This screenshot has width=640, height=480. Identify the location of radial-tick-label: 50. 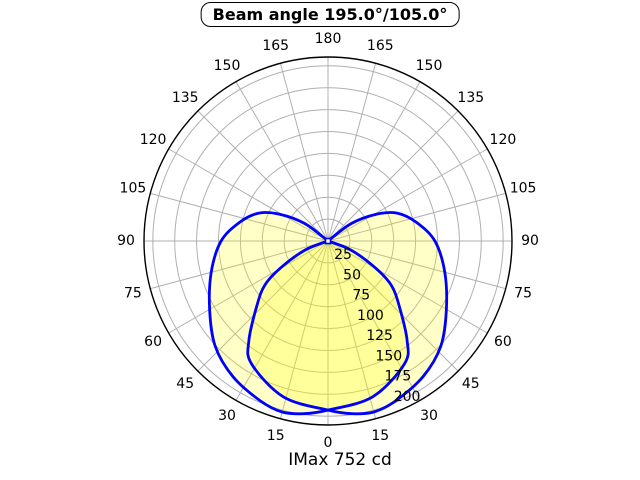
(352, 275).